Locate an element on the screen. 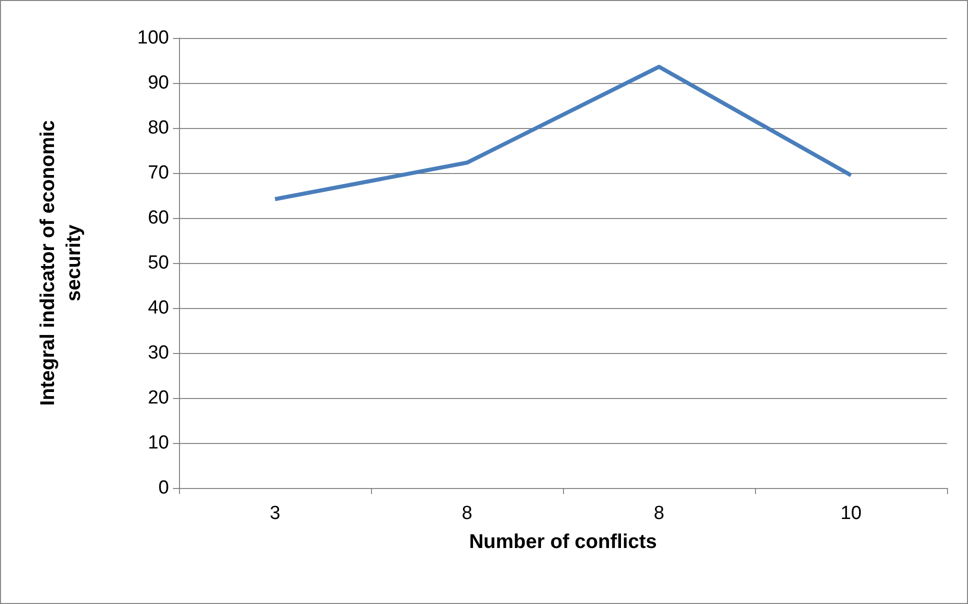 This screenshot has width=968, height=604. y-tick-label: 100 is located at coordinates (153, 38).